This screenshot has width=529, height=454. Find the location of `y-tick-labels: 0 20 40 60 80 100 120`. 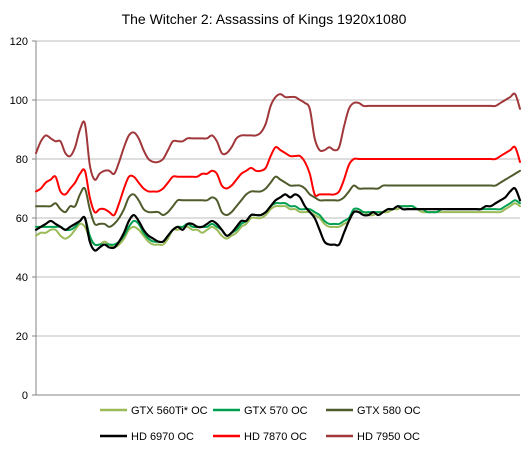

y-tick-labels: 0 20 40 60 80 100 120 is located at coordinates (19, 219).